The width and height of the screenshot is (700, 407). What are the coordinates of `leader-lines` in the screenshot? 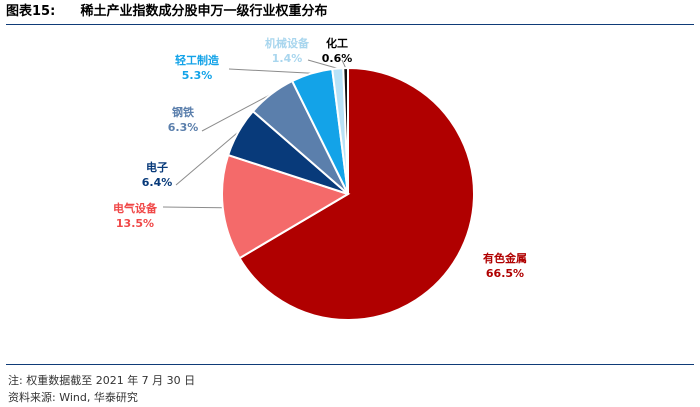 It's located at (254, 134).